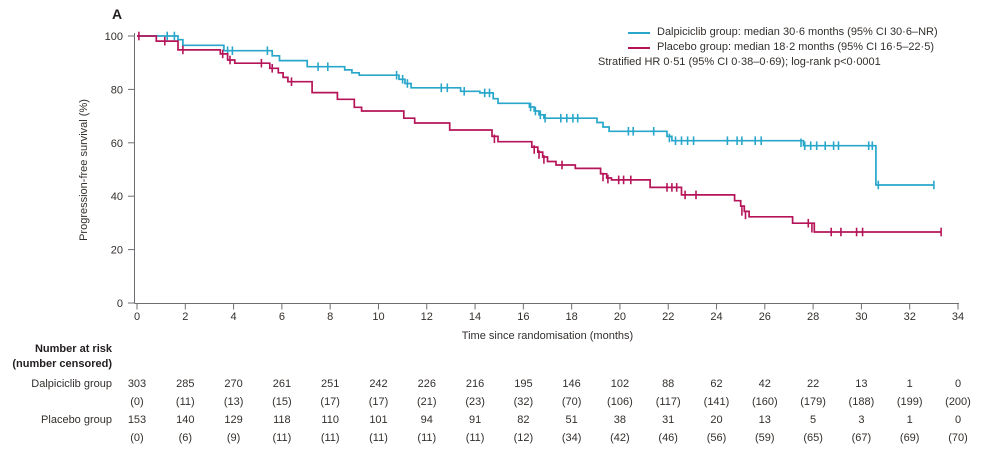 Image resolution: width=982 pixels, height=457 pixels. I want to click on risk-row-label-dalpiciclib: Dalpiciclib group, so click(71, 384).